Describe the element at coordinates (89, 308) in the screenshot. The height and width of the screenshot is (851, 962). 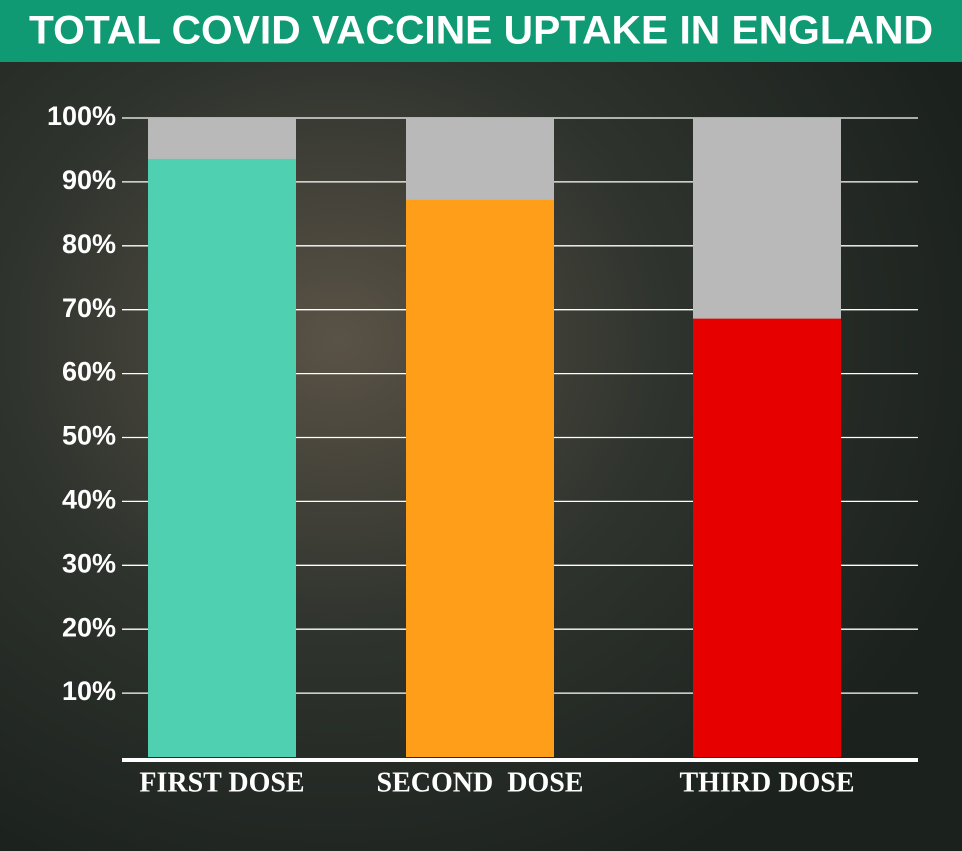
I see `y-tick-label: 70%` at that location.